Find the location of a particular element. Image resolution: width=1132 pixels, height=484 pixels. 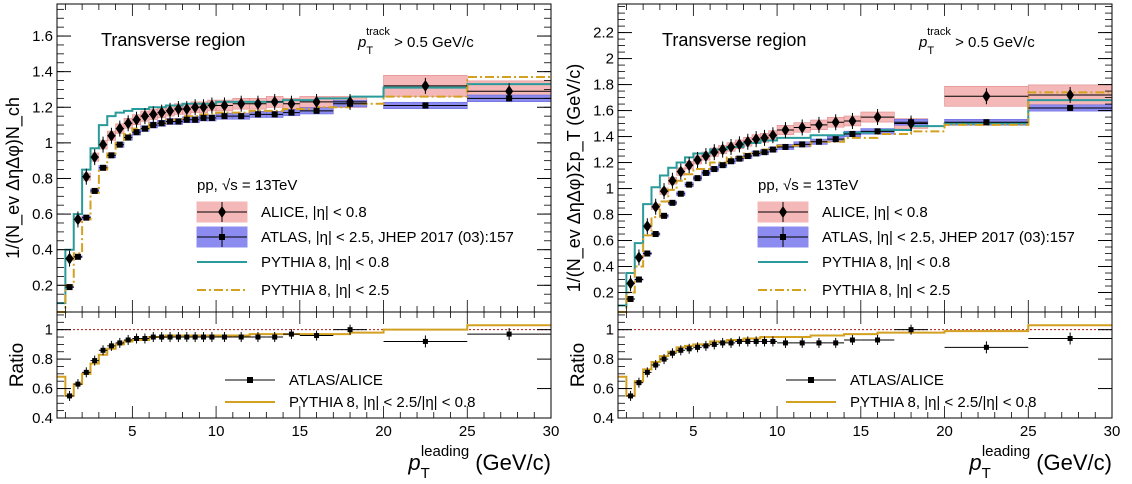

cut-track: track is located at coordinates (378, 32).